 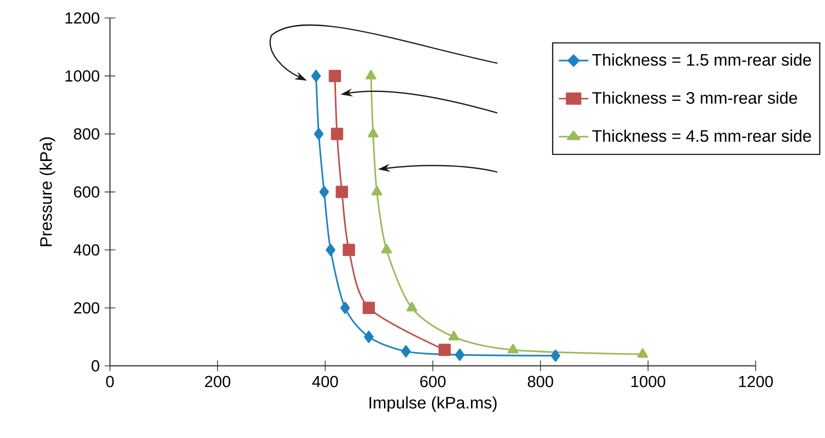 What do you see at coordinates (756, 382) in the screenshot?
I see `x-tick-label: 1200` at bounding box center [756, 382].